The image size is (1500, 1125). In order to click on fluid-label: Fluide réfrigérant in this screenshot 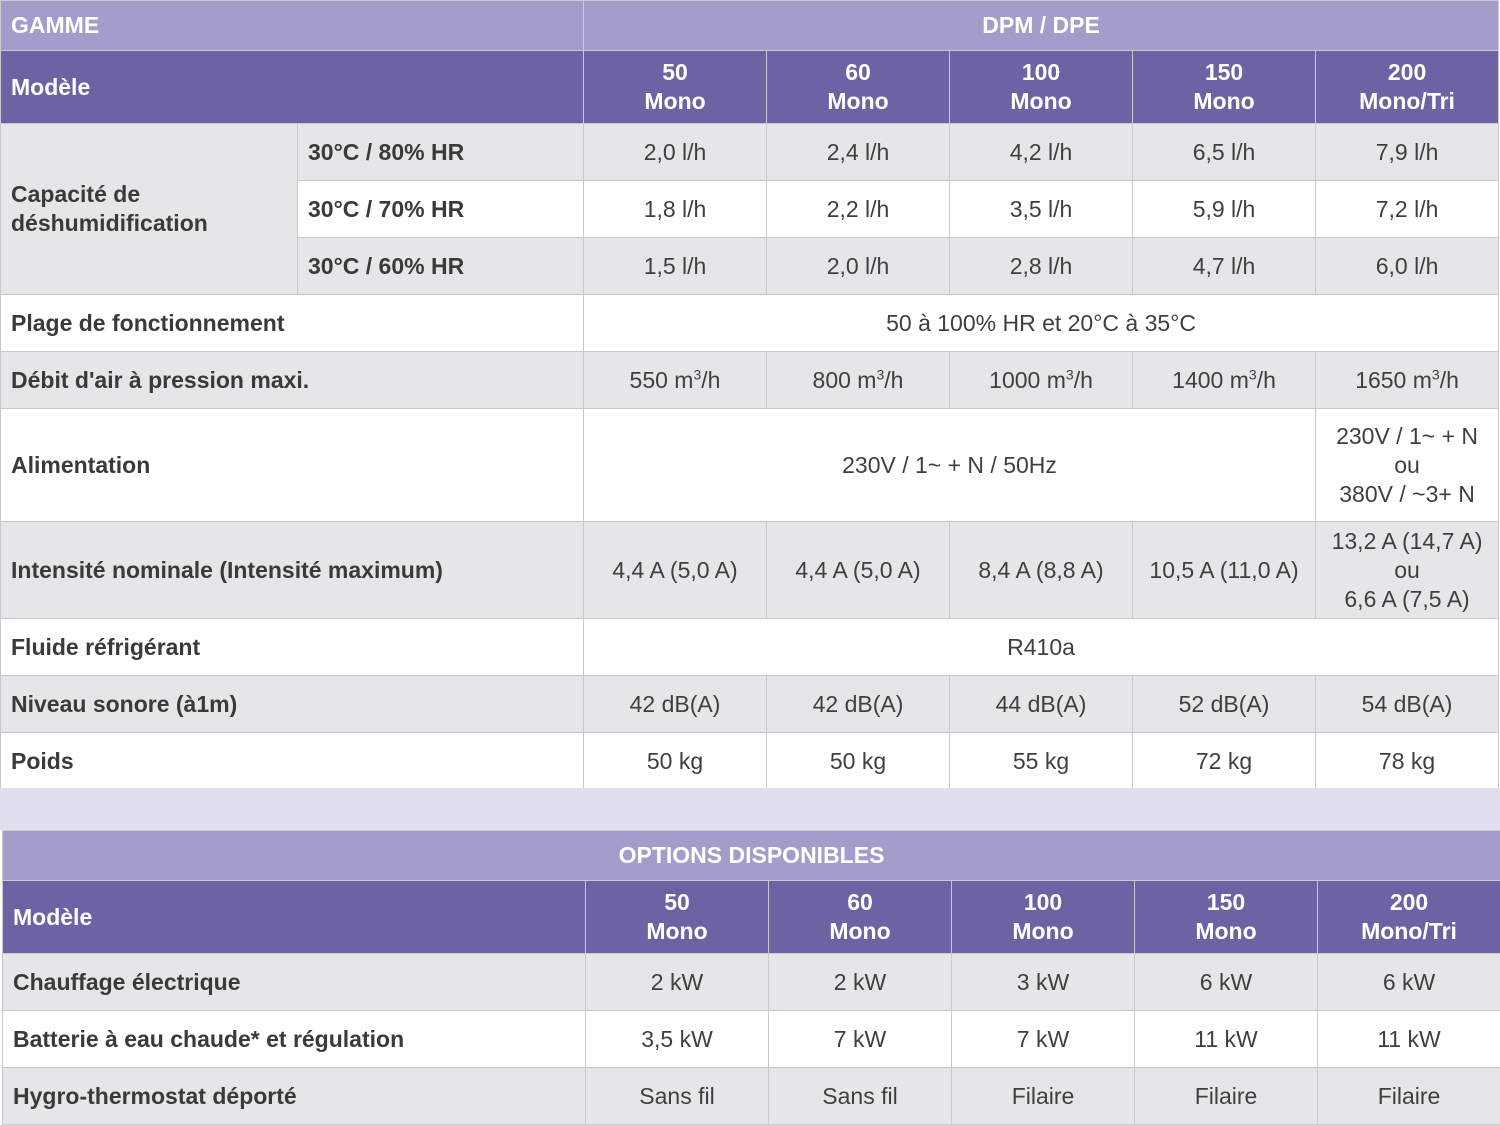, I will do `click(292, 647)`.